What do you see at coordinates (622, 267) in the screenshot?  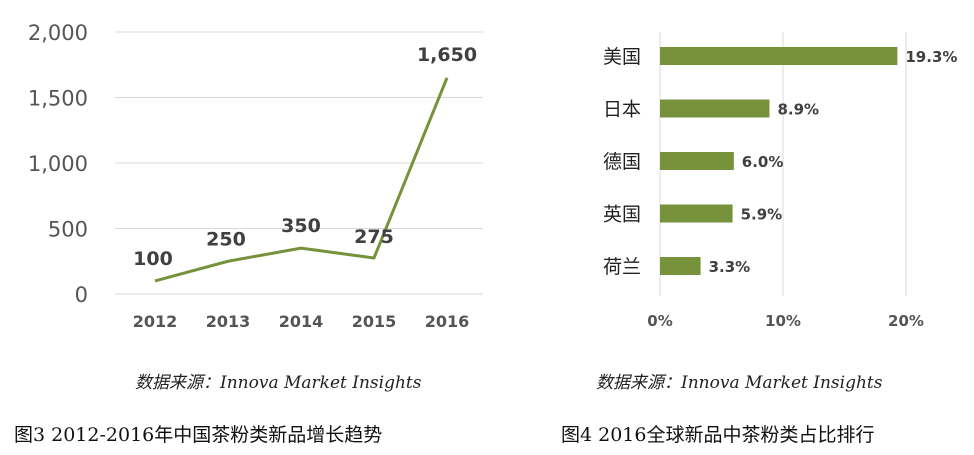 I see `category-label: 荷兰` at bounding box center [622, 267].